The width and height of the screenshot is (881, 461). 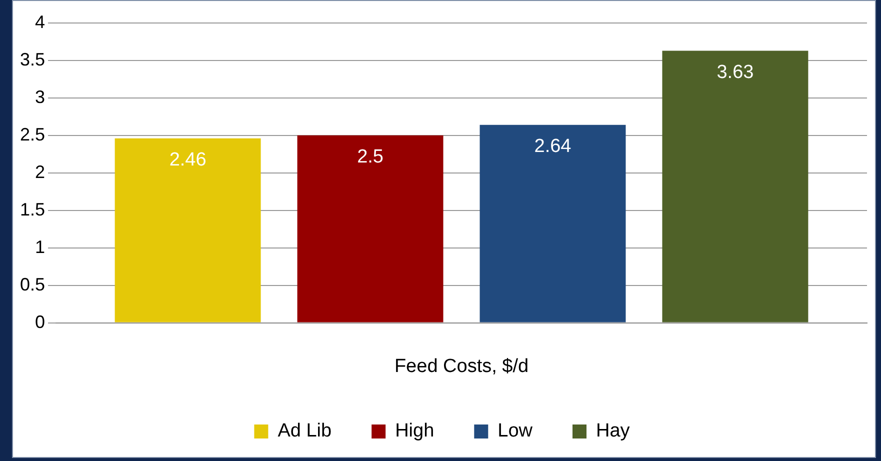 What do you see at coordinates (613, 431) in the screenshot?
I see `legend-label: Hay` at bounding box center [613, 431].